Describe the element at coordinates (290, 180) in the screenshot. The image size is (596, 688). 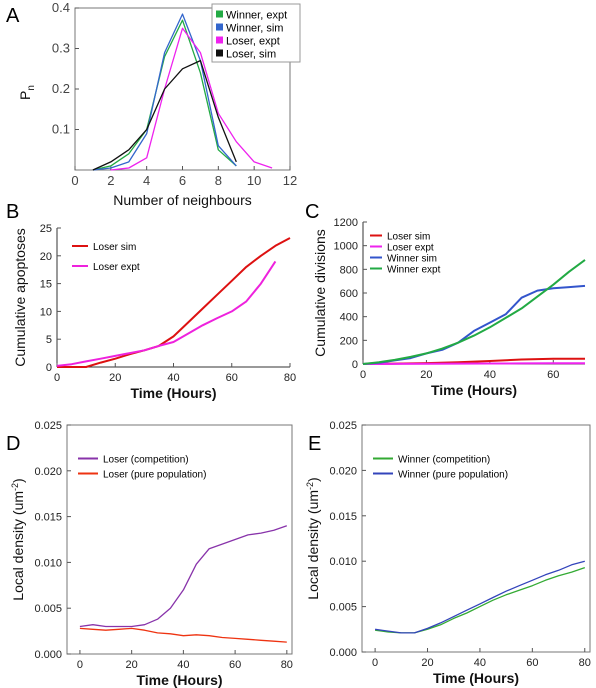
I see `x-tick-label: 12` at that location.